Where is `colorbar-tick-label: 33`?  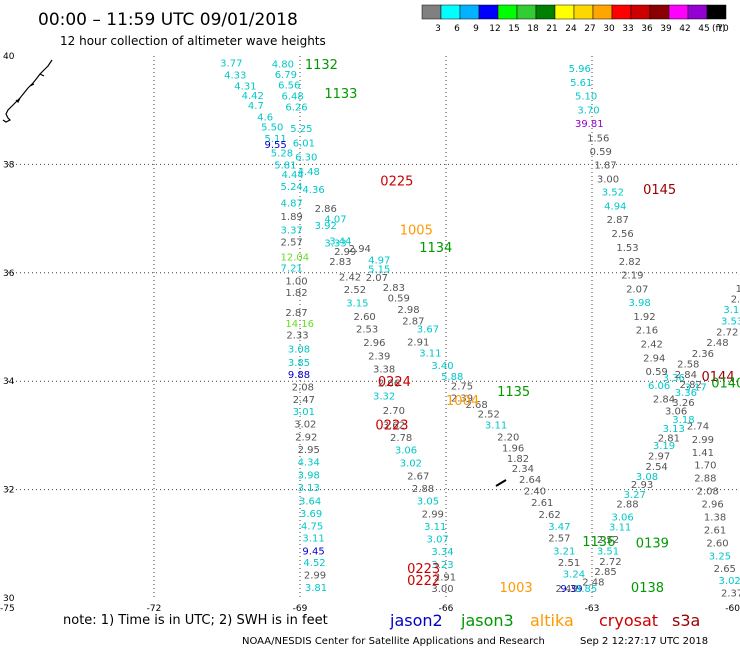 colorbar-tick-label: 33 is located at coordinates (627, 29).